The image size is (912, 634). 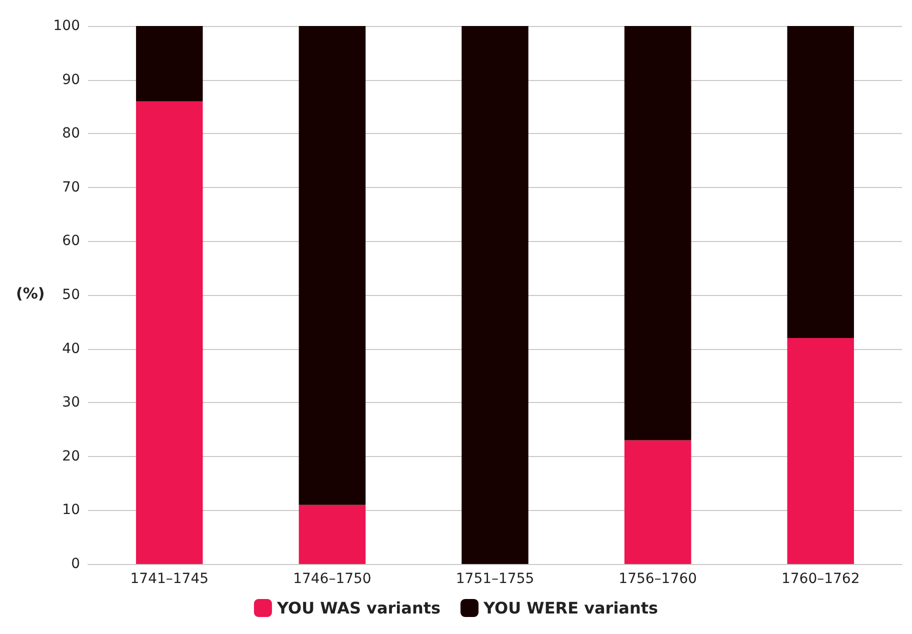 What do you see at coordinates (71, 295) in the screenshot?
I see `y-tick-label: 50` at bounding box center [71, 295].